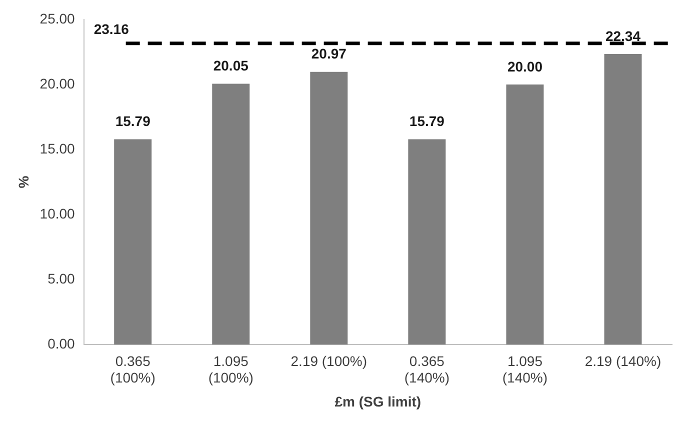 Image resolution: width=690 pixels, height=423 pixels. What do you see at coordinates (525, 66) in the screenshot?
I see `data-label: 20.00` at bounding box center [525, 66].